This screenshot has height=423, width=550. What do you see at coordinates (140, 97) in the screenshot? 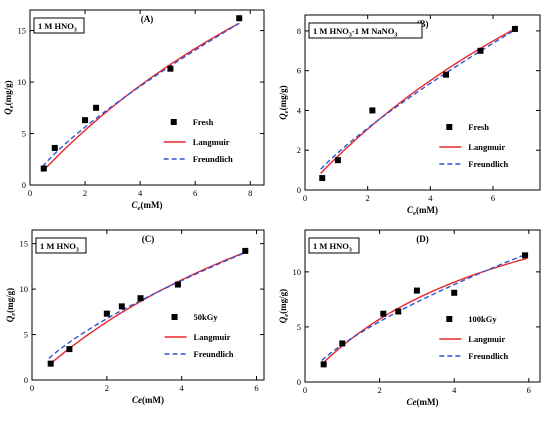
I see `langmuir-curve-a` at bounding box center [140, 97].